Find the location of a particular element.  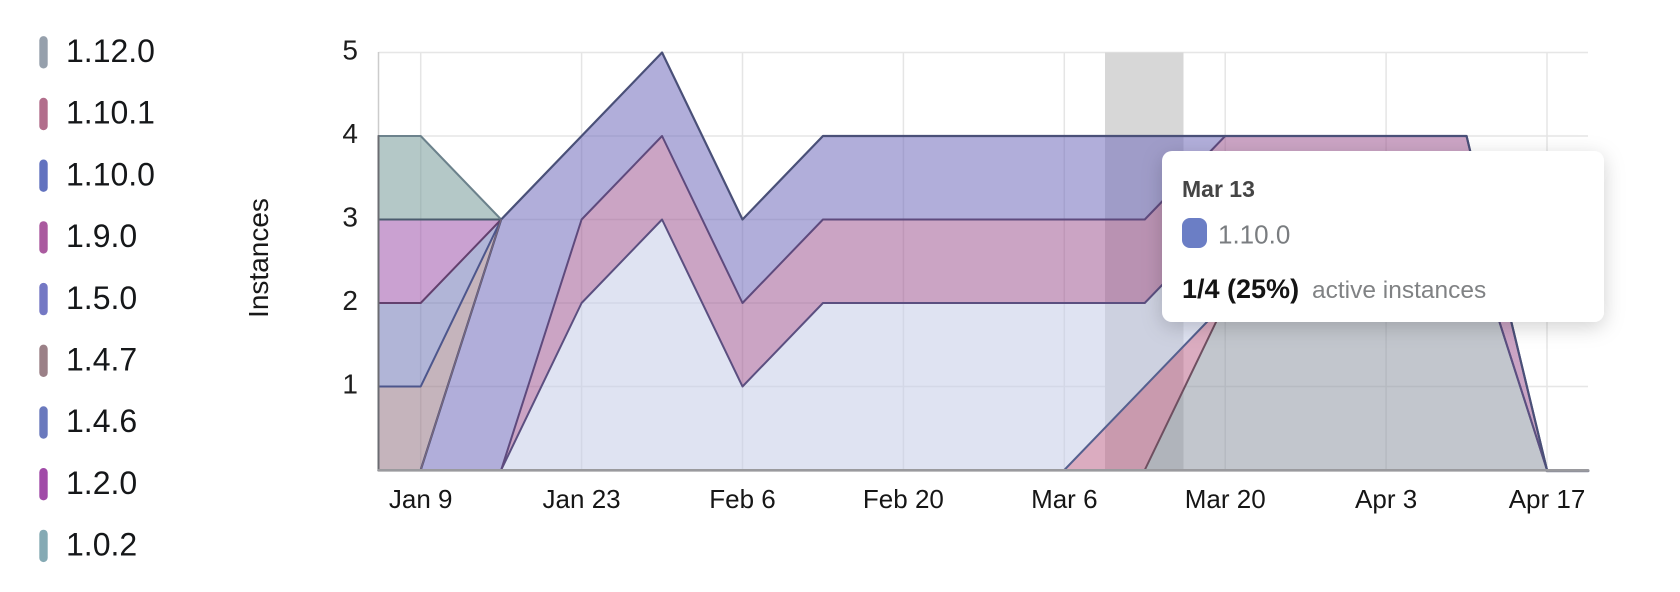

svg-text: Apr 17 is located at coordinates (1547, 499).